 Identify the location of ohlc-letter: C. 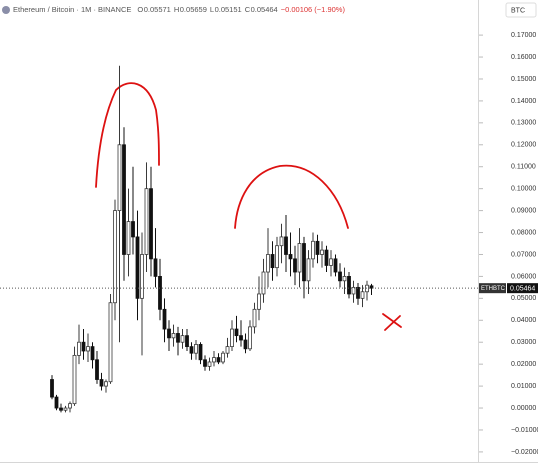
(248, 9).